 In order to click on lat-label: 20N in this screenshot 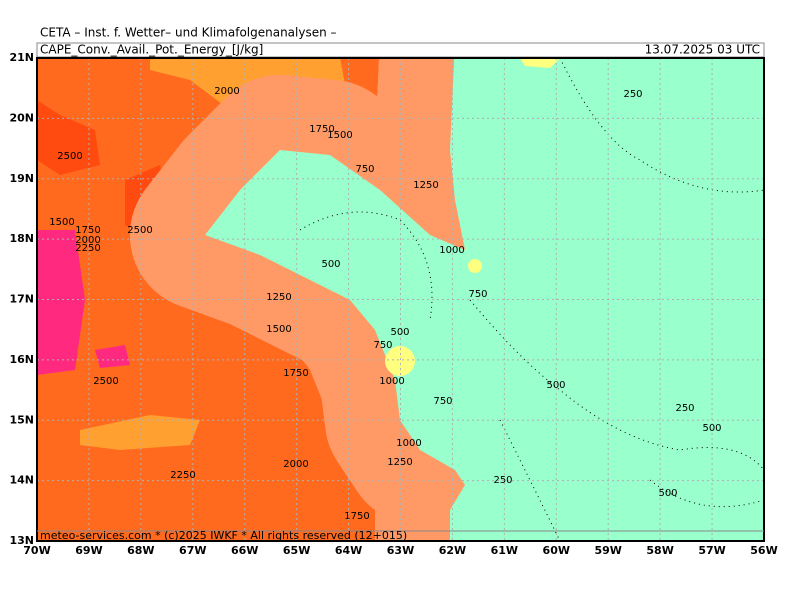, I will do `click(21, 117)`.